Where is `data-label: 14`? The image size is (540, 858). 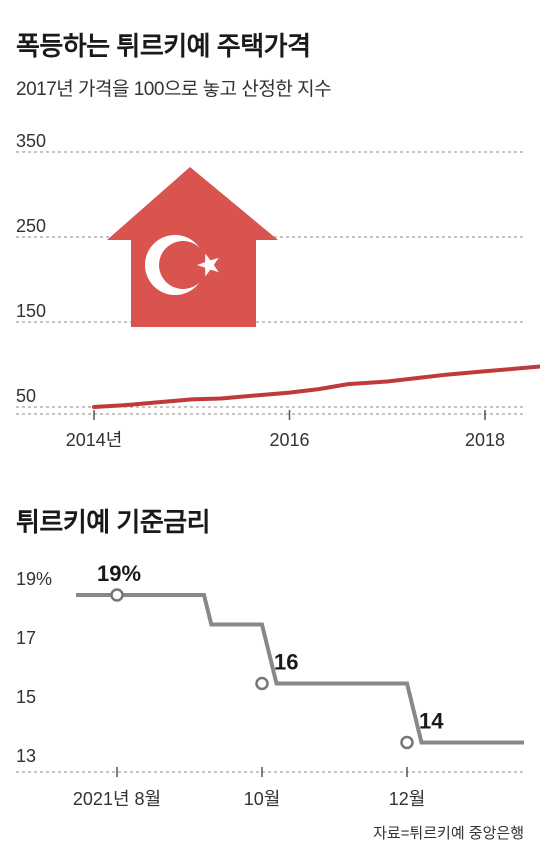
data-label: 14 is located at coordinates (431, 721).